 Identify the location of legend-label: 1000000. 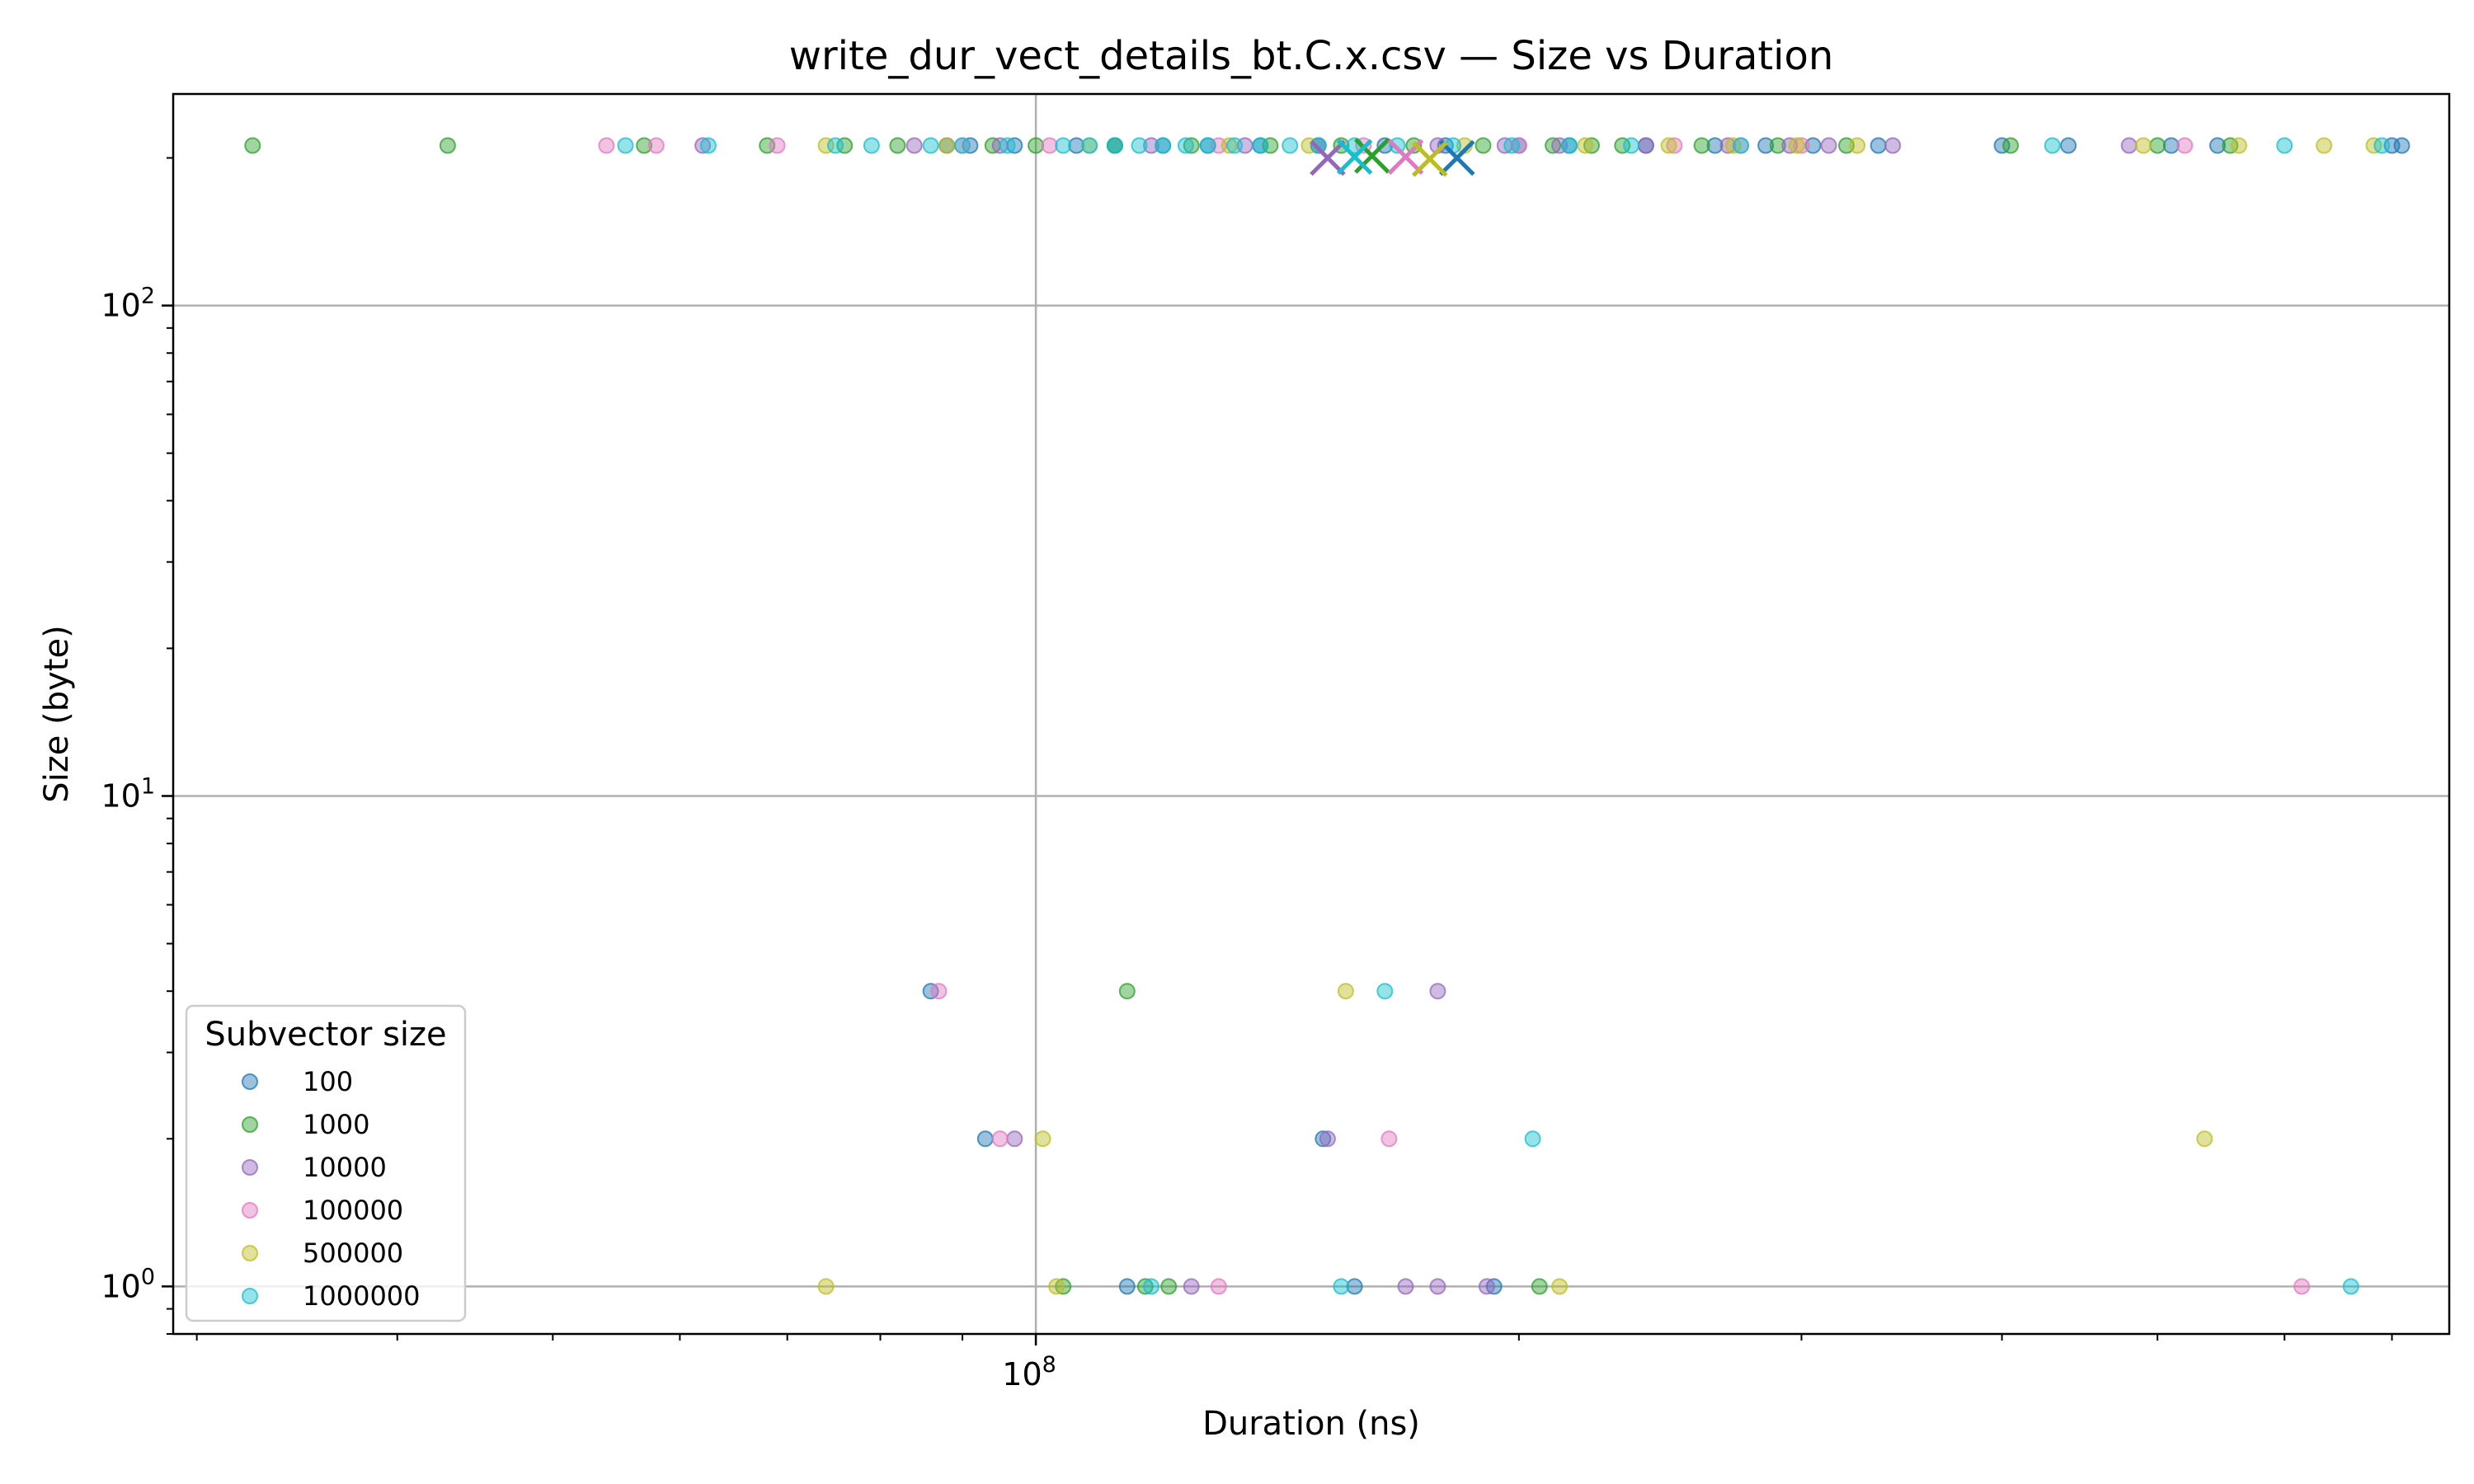
(362, 1296).